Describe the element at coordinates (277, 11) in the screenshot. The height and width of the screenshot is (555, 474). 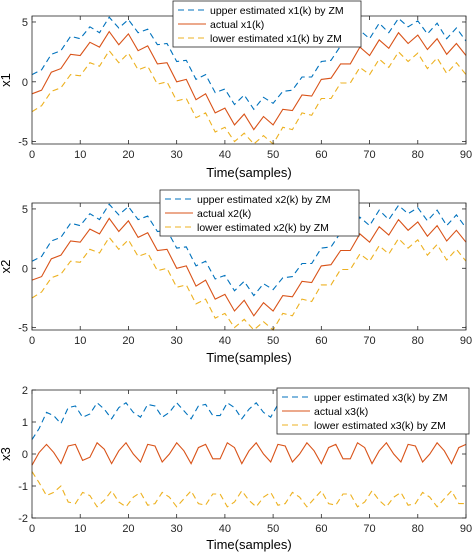
I see `legend-label-1: upper estimated x1(k) by ZM` at that location.